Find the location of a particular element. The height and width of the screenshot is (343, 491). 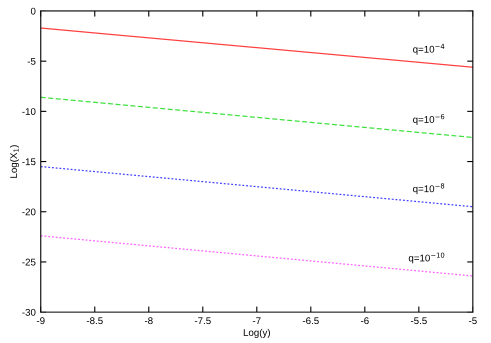

series-label: q=10$^{−10}$ is located at coordinates (426, 258).